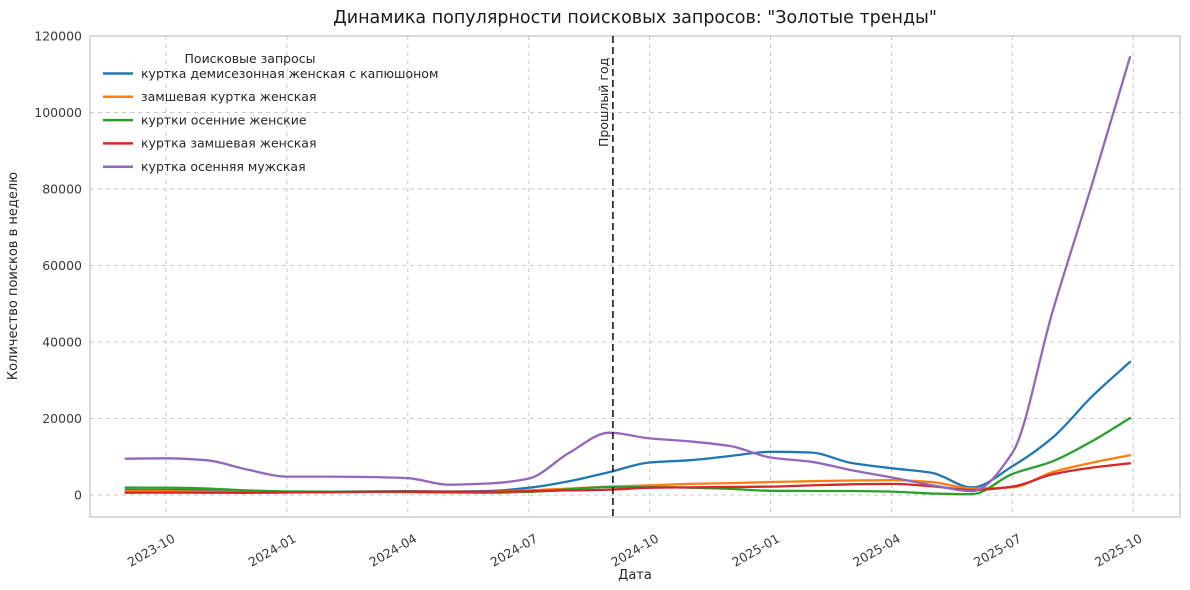 This screenshot has width=1190, height=590. Describe the element at coordinates (635, 575) in the screenshot. I see `x-axis-label: Дата` at that location.